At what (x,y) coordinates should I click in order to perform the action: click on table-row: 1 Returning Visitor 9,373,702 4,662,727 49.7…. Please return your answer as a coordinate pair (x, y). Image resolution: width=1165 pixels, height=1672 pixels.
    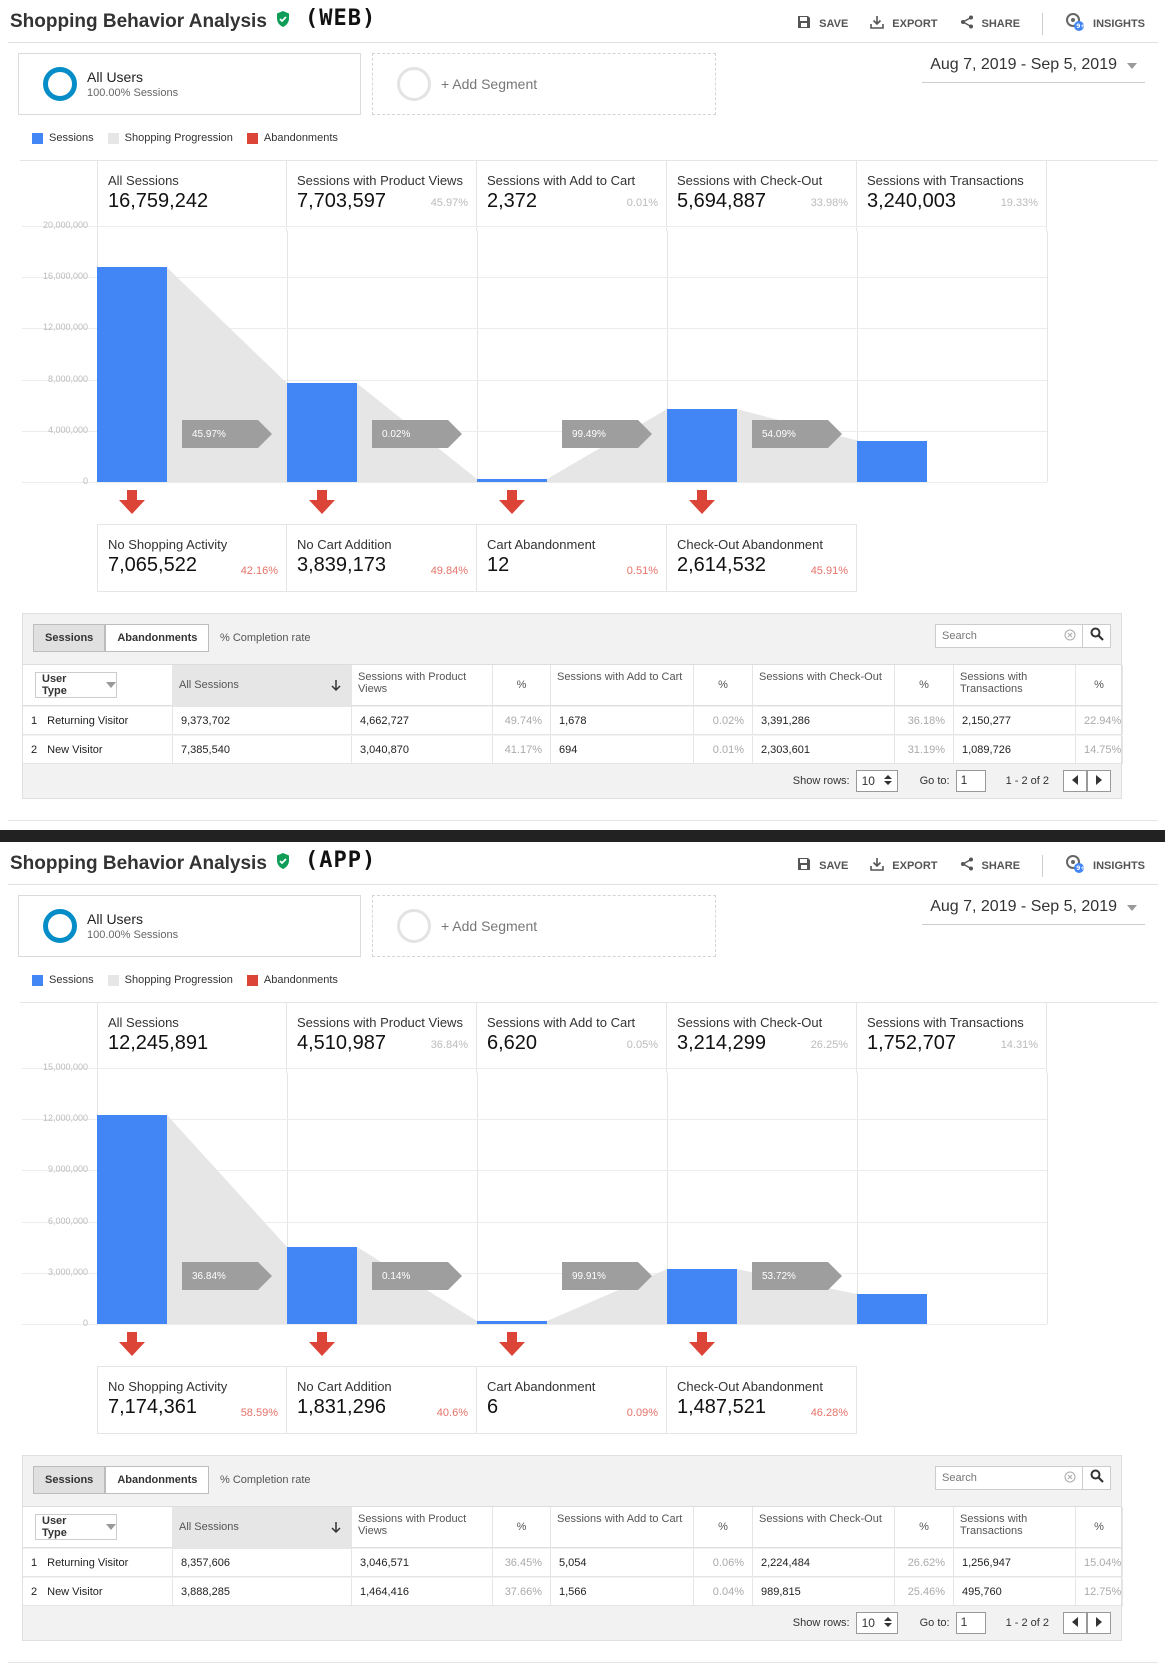
    Looking at the image, I should click on (573, 721).